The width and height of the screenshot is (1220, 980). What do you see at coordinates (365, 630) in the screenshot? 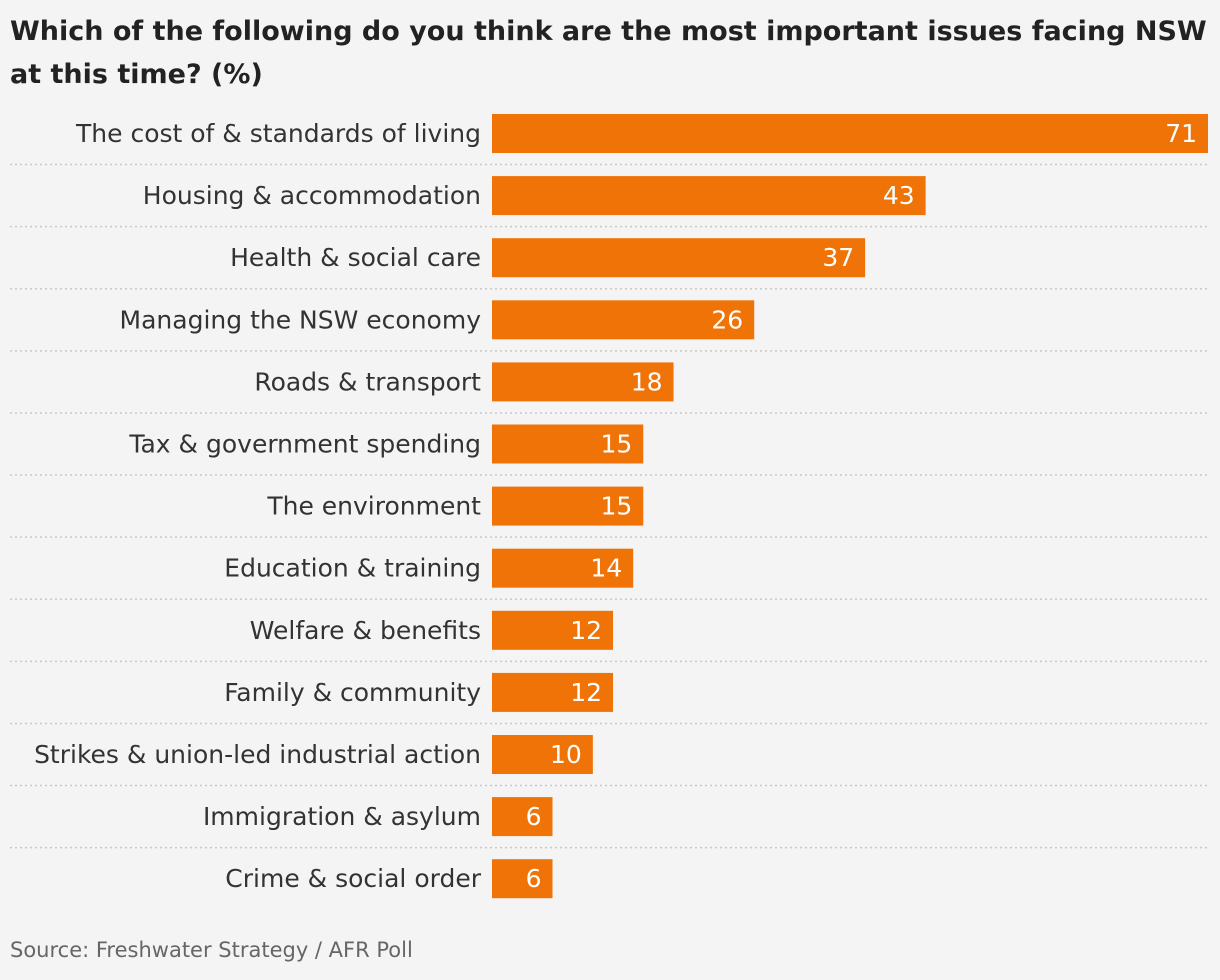
I see `category-label: Welfare & benefits` at bounding box center [365, 630].